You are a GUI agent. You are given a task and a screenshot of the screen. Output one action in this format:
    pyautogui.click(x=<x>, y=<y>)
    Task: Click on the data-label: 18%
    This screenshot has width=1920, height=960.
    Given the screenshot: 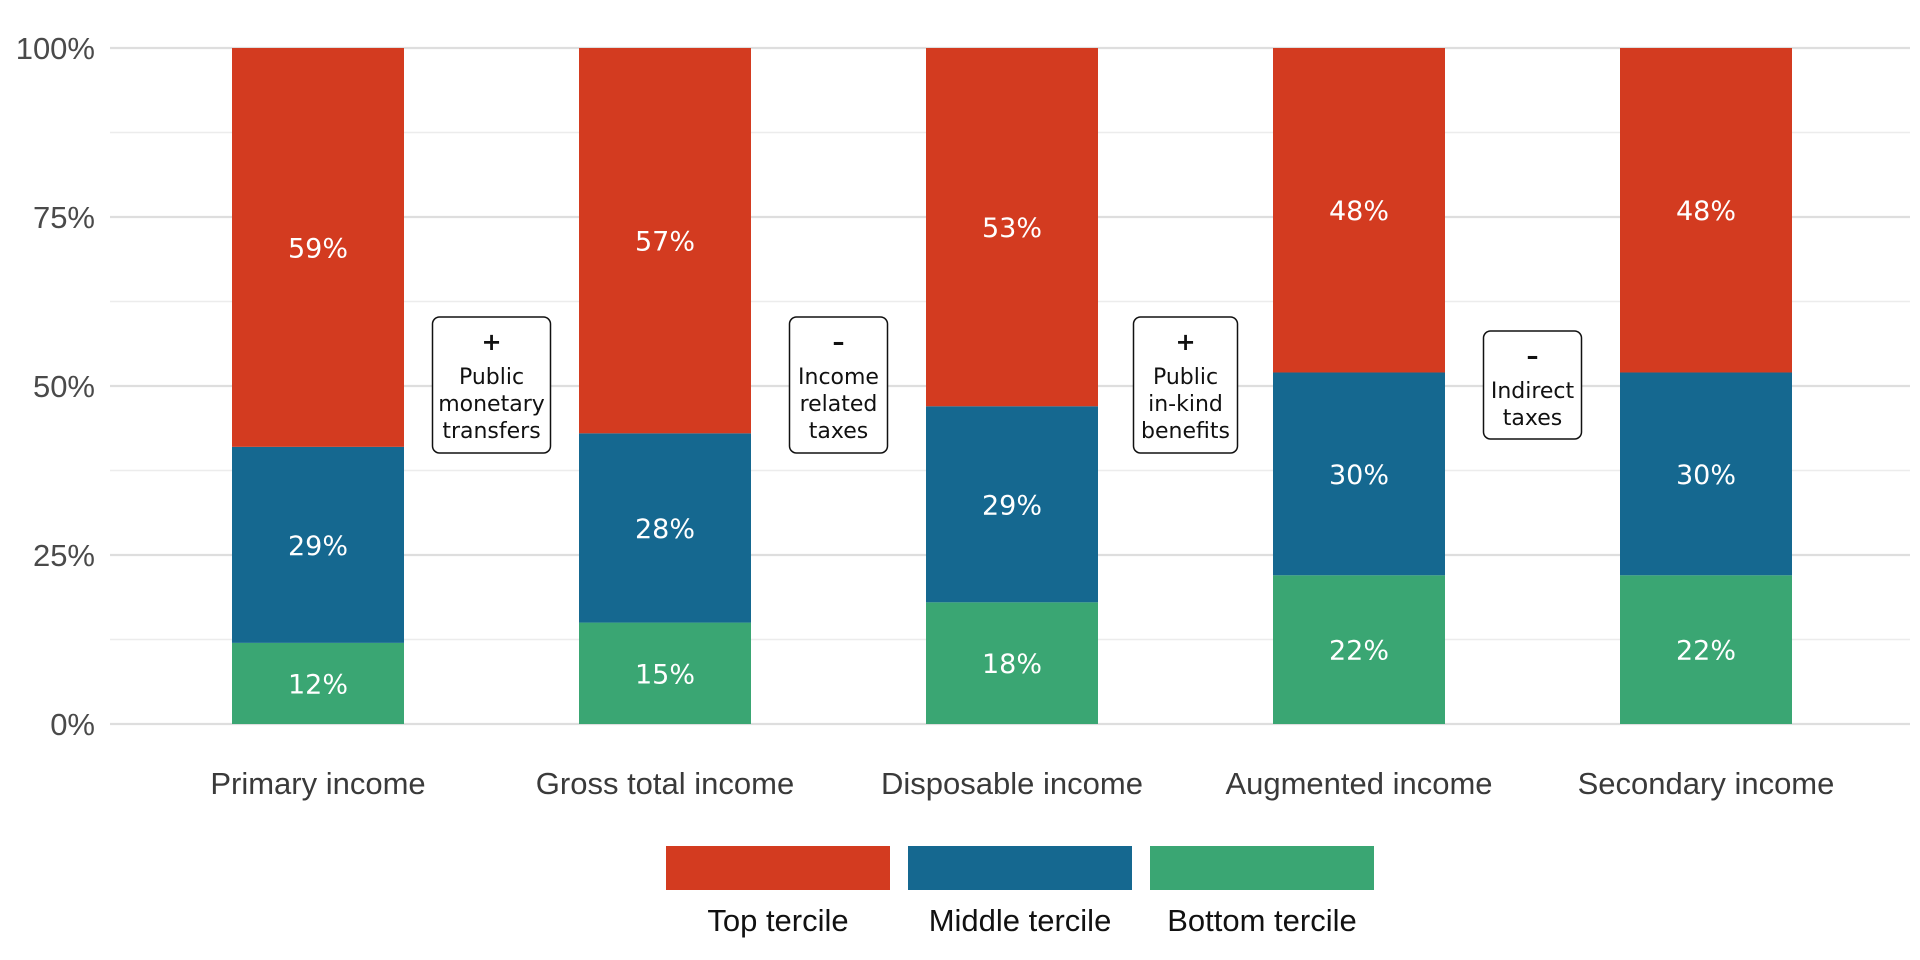 What is the action you would take?
    pyautogui.click(x=1012, y=664)
    